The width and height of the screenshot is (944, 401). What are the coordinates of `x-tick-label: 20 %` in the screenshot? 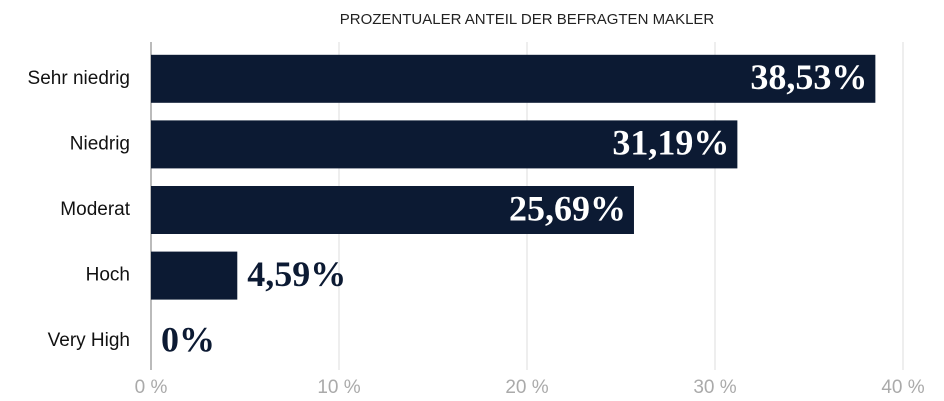 It's located at (526, 387).